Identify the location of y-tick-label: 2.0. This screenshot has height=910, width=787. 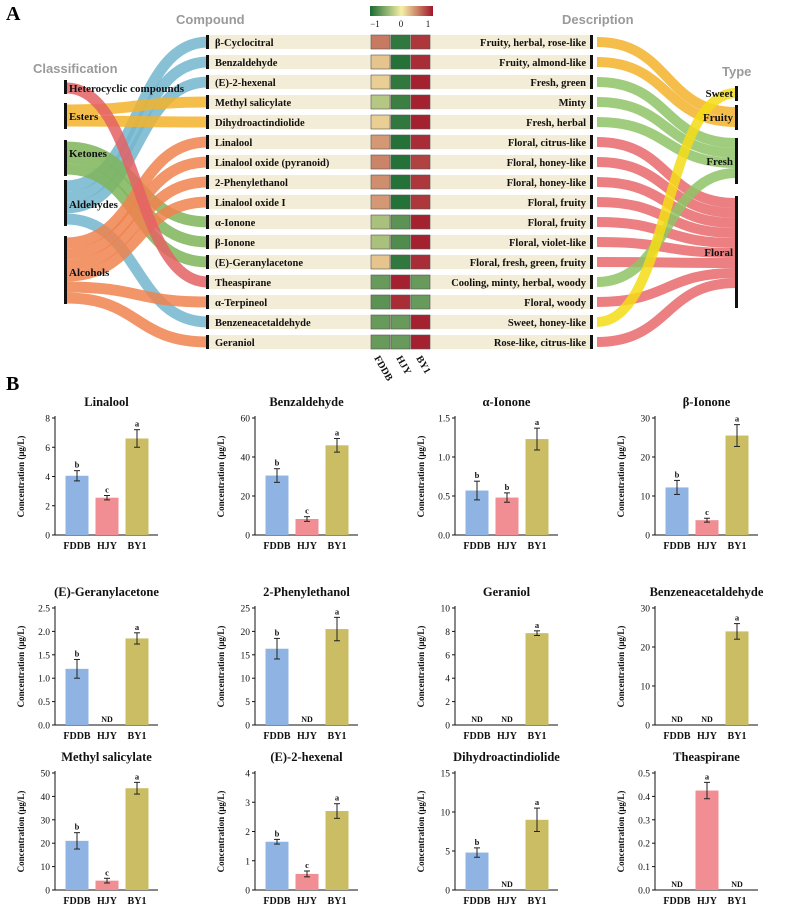
(44, 633).